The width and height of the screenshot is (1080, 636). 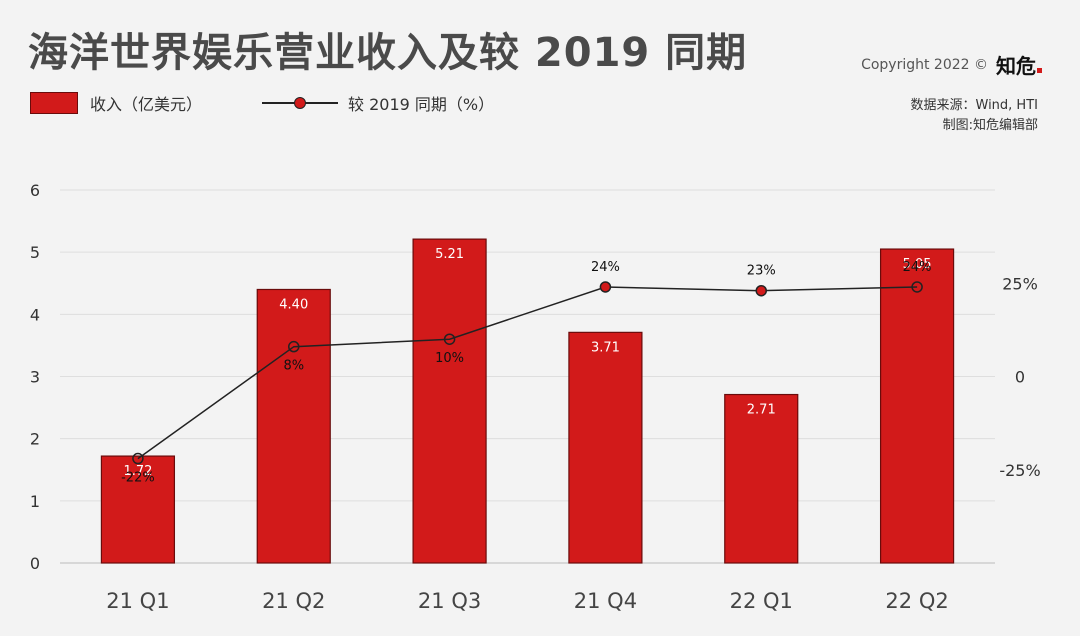 What do you see at coordinates (35, 190) in the screenshot?
I see `y-left-tick-label: 6` at bounding box center [35, 190].